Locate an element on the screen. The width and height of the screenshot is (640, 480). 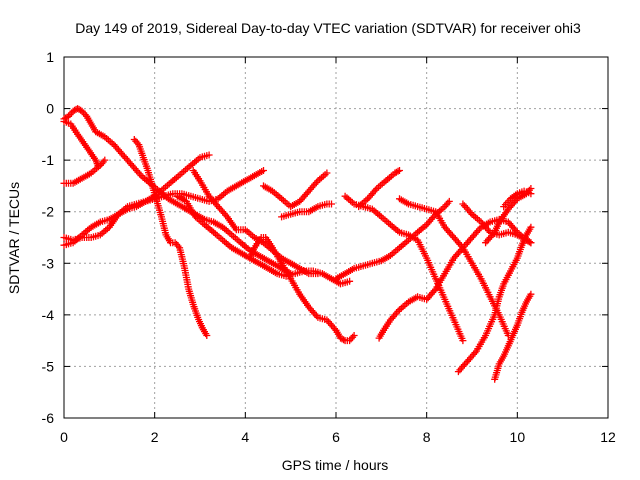
y-tick-label: -4 is located at coordinates (48, 315).